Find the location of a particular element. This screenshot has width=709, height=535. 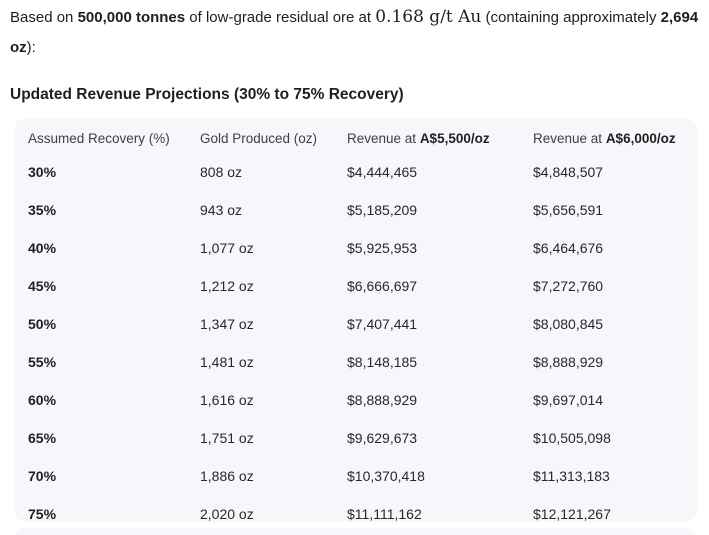

cell-recovery: 65% is located at coordinates (42, 438).